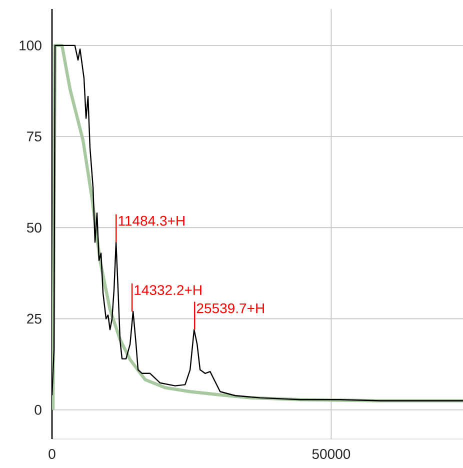 The height and width of the screenshot is (468, 463). Describe the element at coordinates (31, 45) in the screenshot. I see `y-tick-label: 100` at that location.